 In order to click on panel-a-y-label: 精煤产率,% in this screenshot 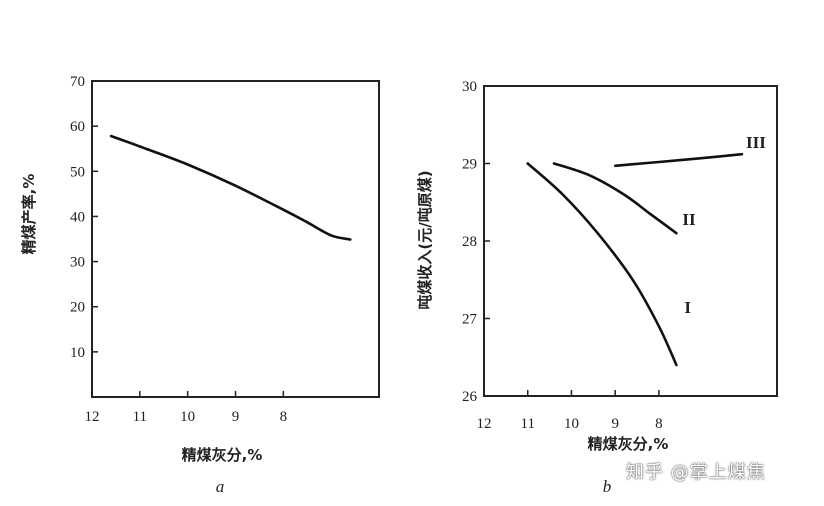, I will do `click(29, 214)`.